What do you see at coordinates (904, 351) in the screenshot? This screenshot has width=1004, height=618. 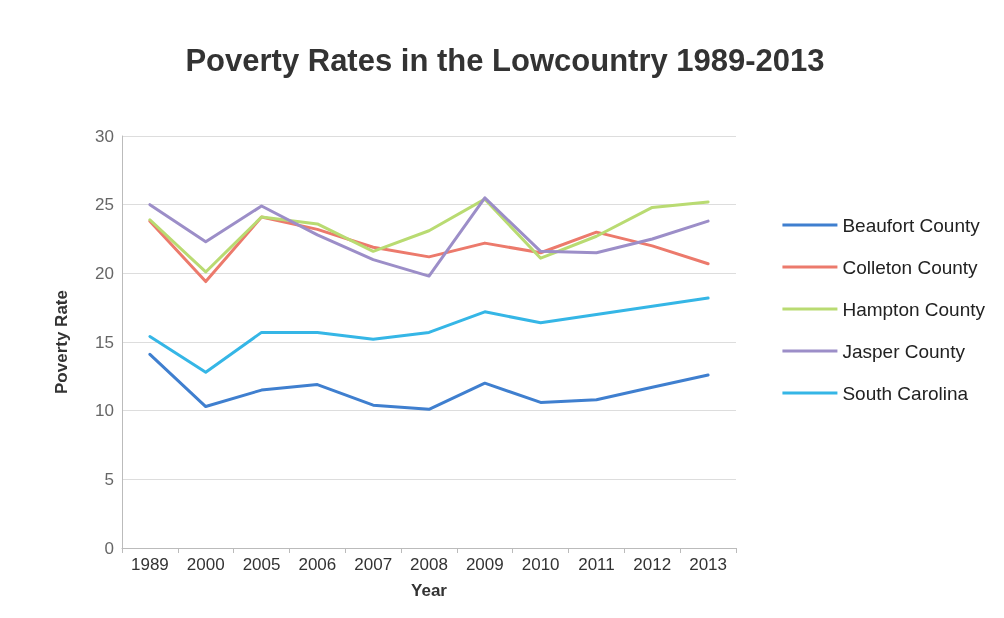 I see `legend-label: Jasper County` at bounding box center [904, 351].